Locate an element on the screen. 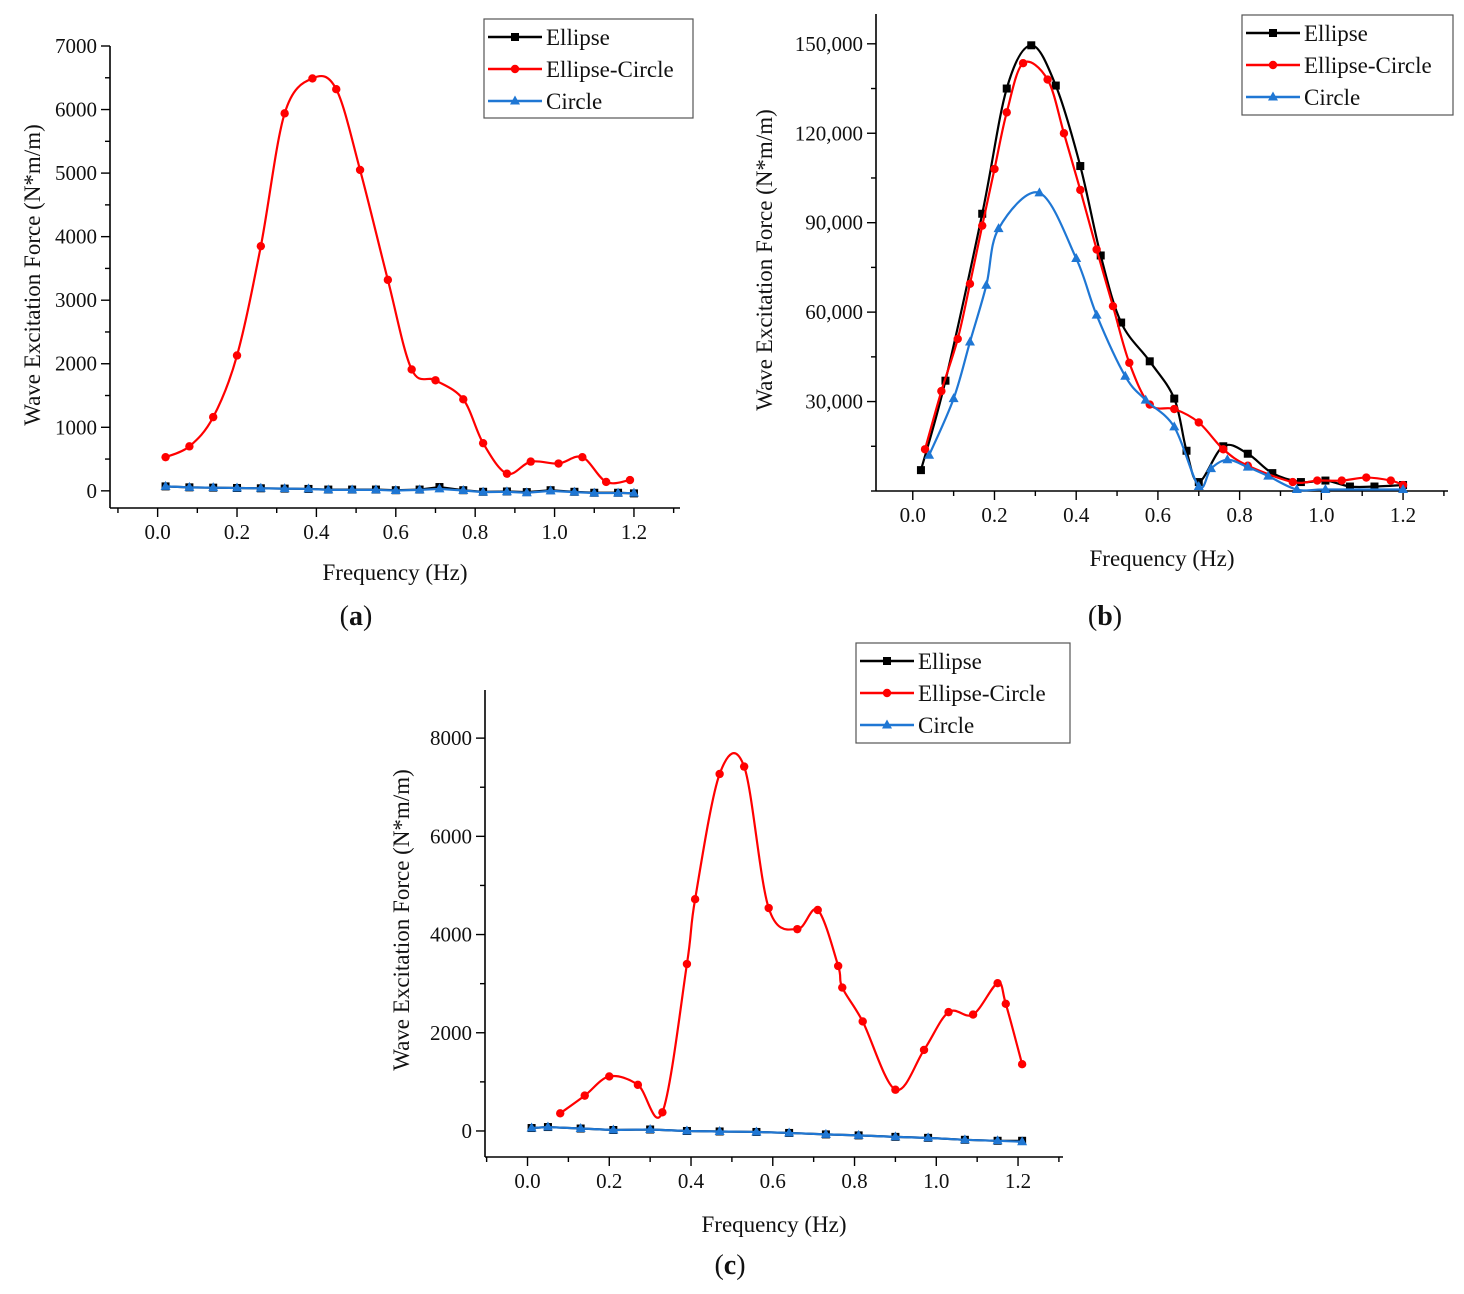 This screenshot has height=1294, width=1464. legend-box is located at coordinates (1347, 65).